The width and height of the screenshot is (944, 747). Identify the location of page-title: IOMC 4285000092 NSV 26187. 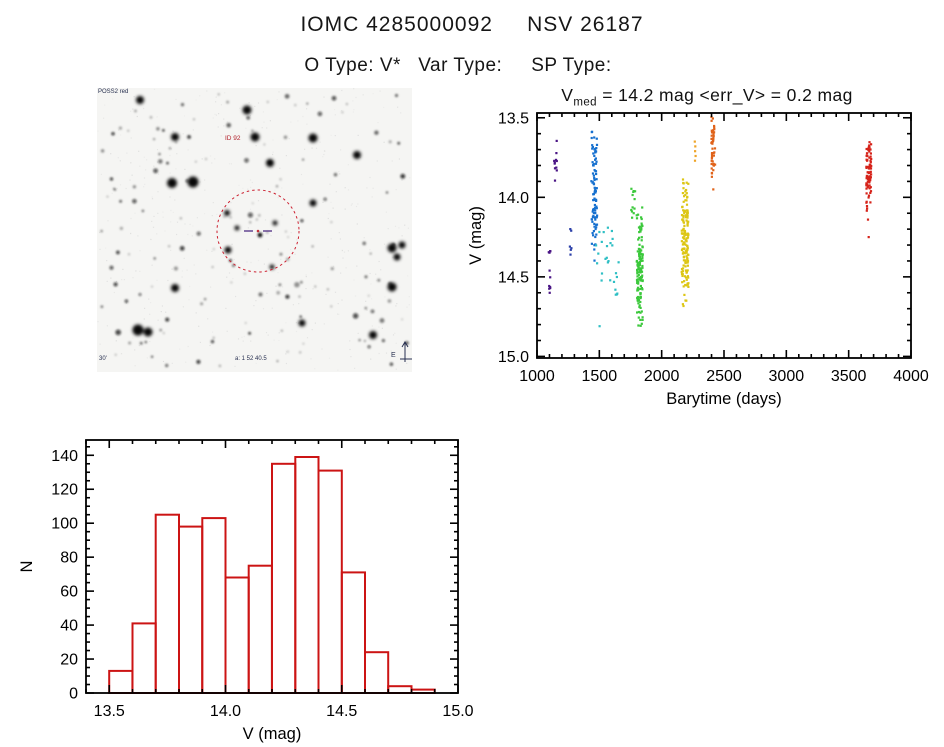
(472, 24).